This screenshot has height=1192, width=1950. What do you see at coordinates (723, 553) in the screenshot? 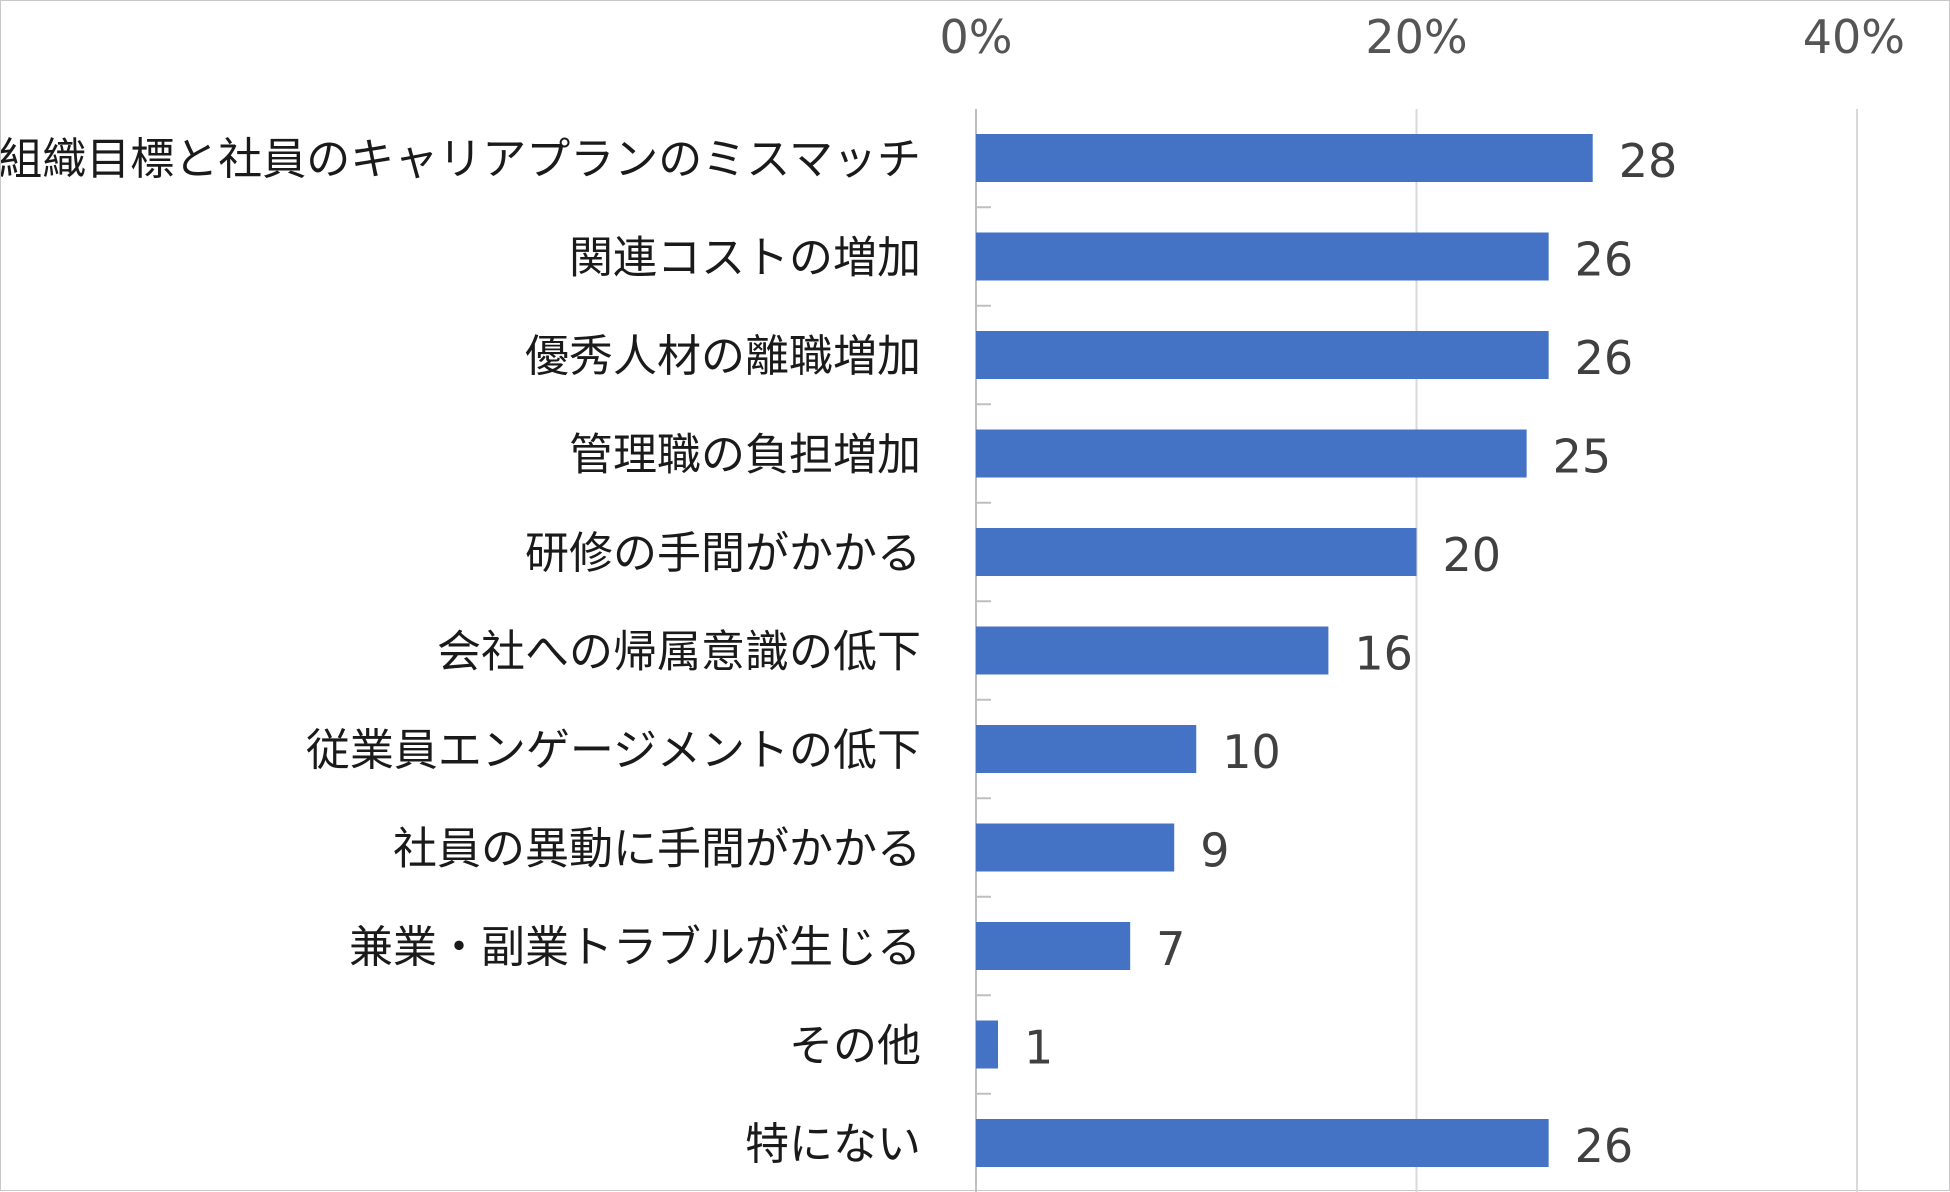
I see `category-label: 研修の手間がかかる` at bounding box center [723, 553].